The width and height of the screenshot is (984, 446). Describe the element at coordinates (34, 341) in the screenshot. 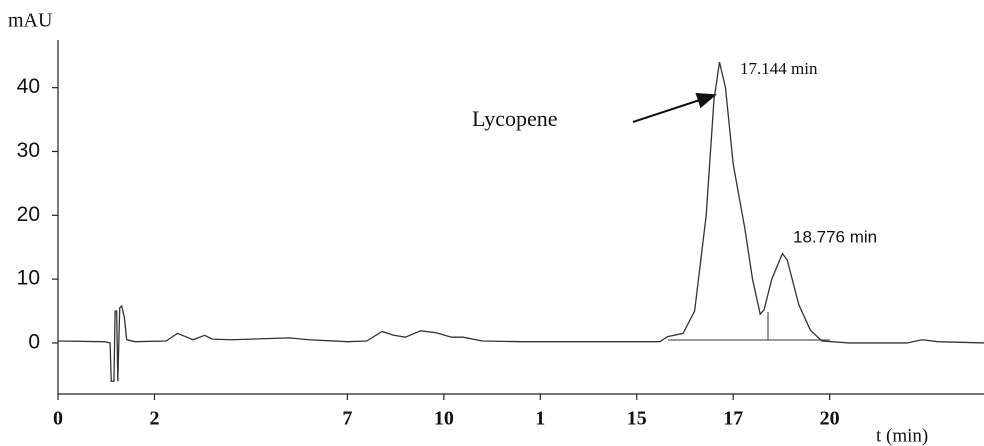

I see `y-tick-label: 0` at that location.